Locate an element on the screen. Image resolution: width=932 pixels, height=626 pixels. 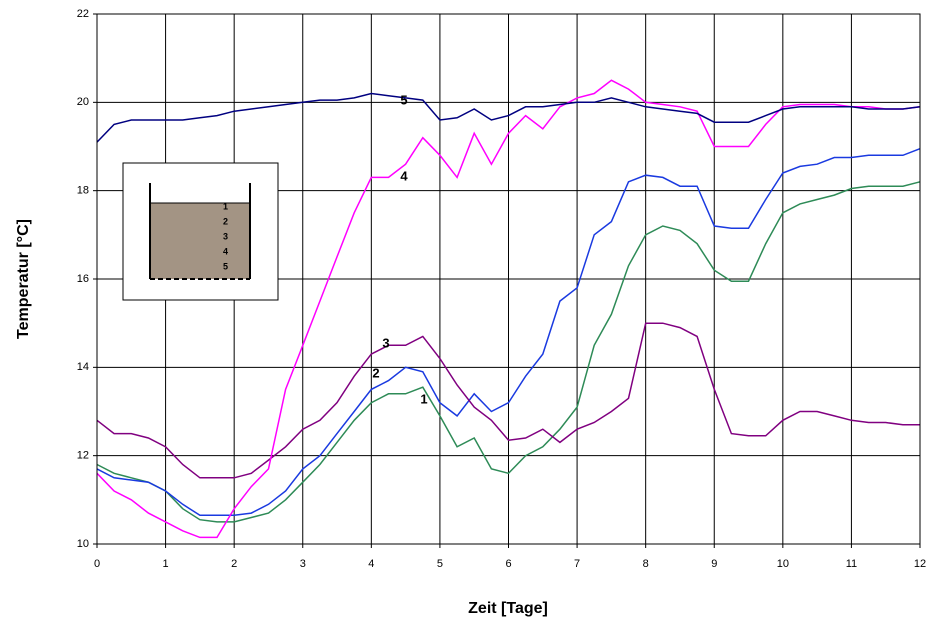
y-tick-label: 10 is located at coordinates (83, 544).